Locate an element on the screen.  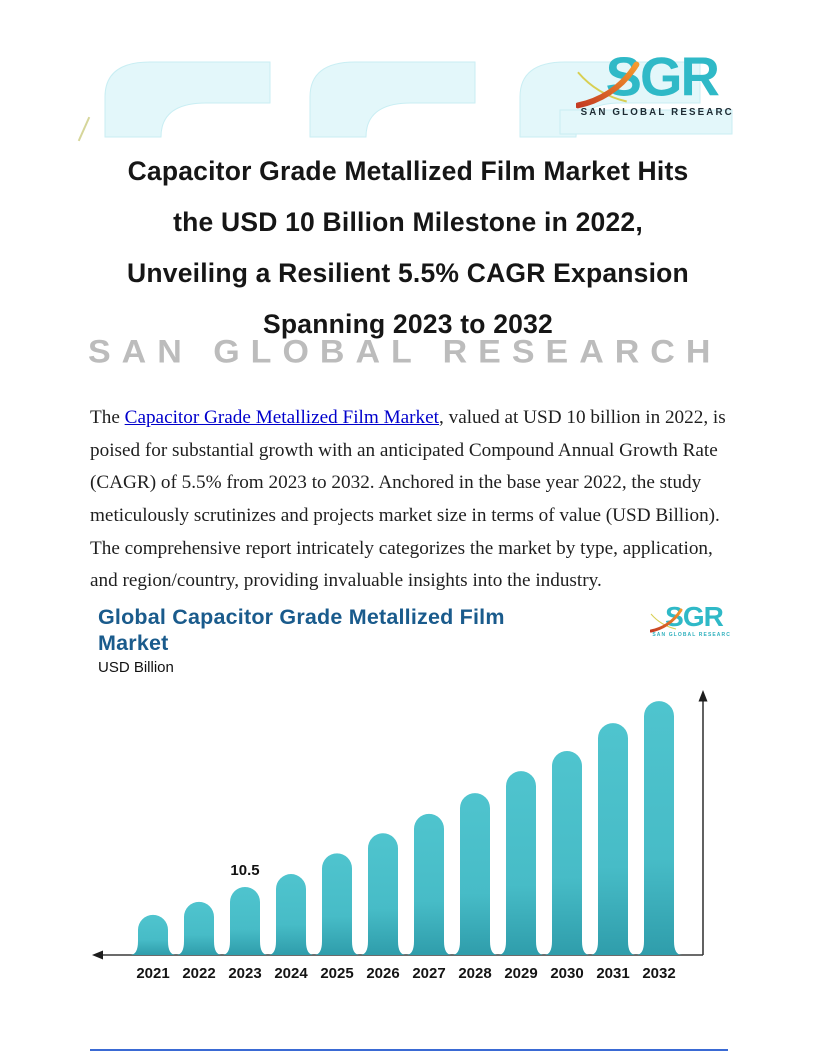
bar-2021 is located at coordinates (153, 934).